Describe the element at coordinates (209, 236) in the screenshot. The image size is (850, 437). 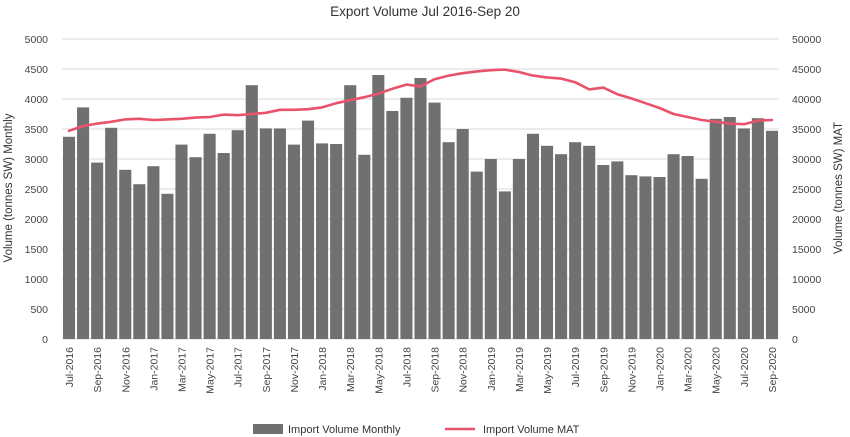
I see `bar-May-2017` at that location.